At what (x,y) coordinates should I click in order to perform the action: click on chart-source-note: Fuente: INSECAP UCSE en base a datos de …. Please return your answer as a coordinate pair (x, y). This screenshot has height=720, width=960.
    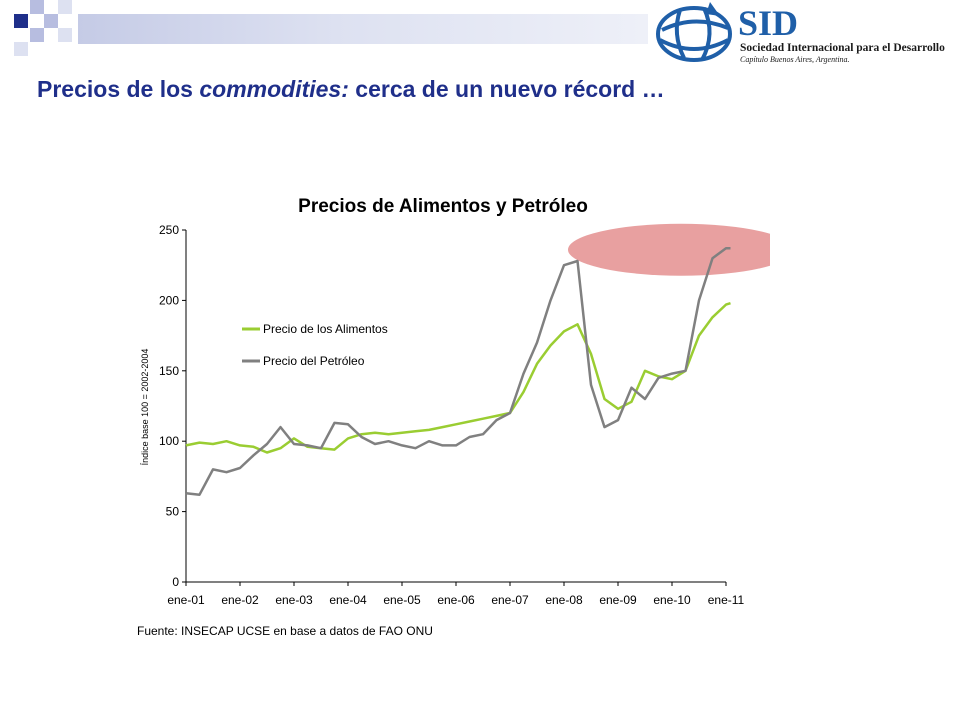
    Looking at the image, I should click on (285, 631).